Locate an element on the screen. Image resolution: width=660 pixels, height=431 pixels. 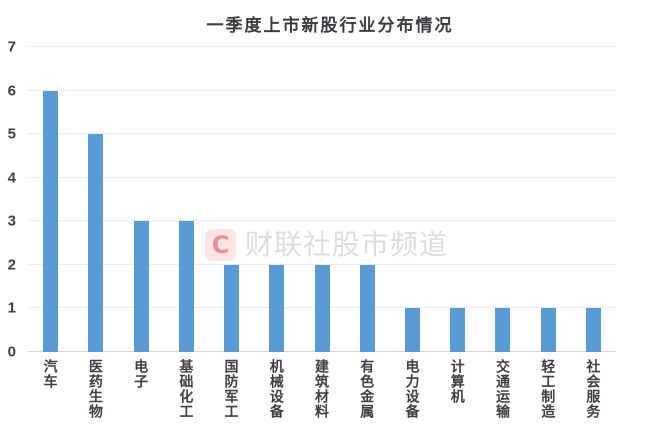
x-tick: 国防军工 is located at coordinates (231, 389).